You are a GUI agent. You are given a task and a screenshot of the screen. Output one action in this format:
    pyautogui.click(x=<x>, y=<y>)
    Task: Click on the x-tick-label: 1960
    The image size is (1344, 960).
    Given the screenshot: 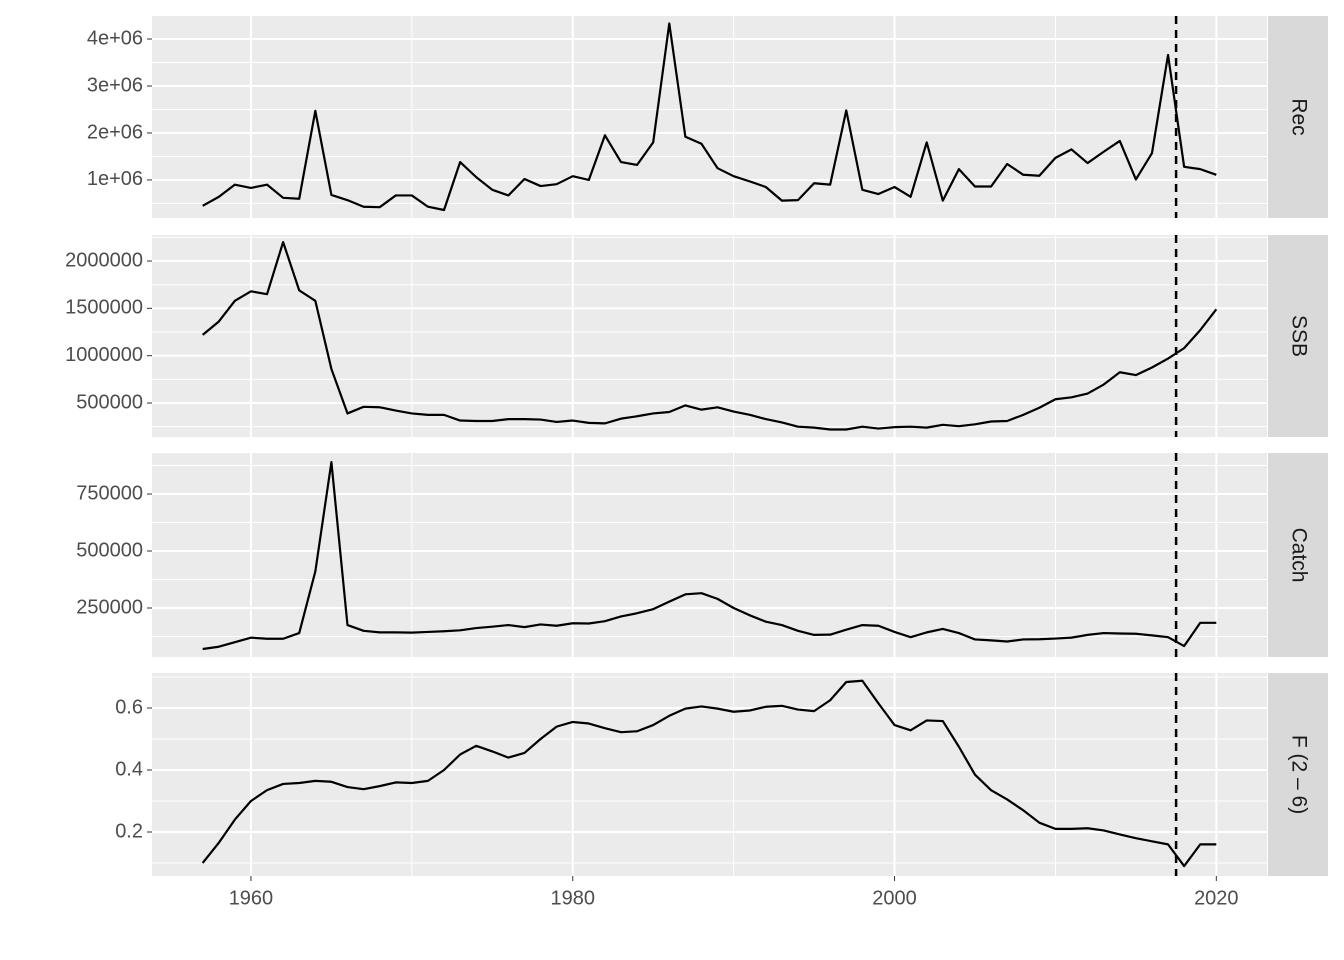 What is the action you would take?
    pyautogui.click(x=251, y=898)
    